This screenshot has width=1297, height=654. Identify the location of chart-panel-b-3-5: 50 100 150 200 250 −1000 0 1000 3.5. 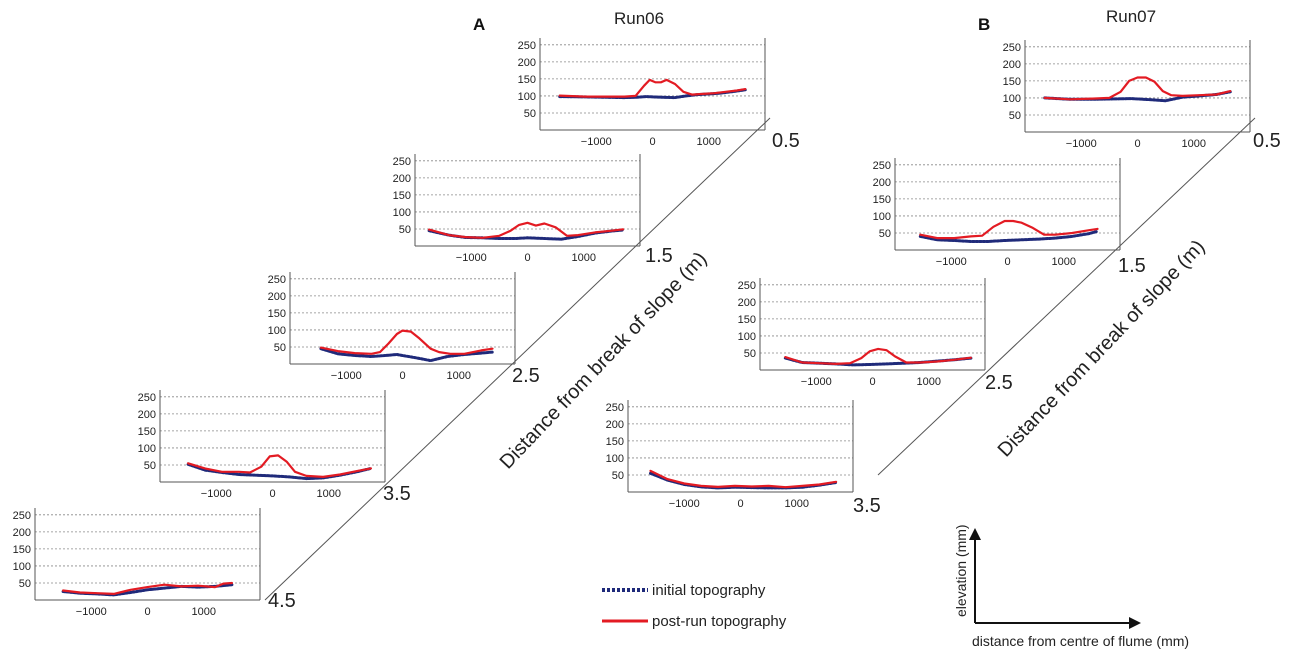
(743, 458).